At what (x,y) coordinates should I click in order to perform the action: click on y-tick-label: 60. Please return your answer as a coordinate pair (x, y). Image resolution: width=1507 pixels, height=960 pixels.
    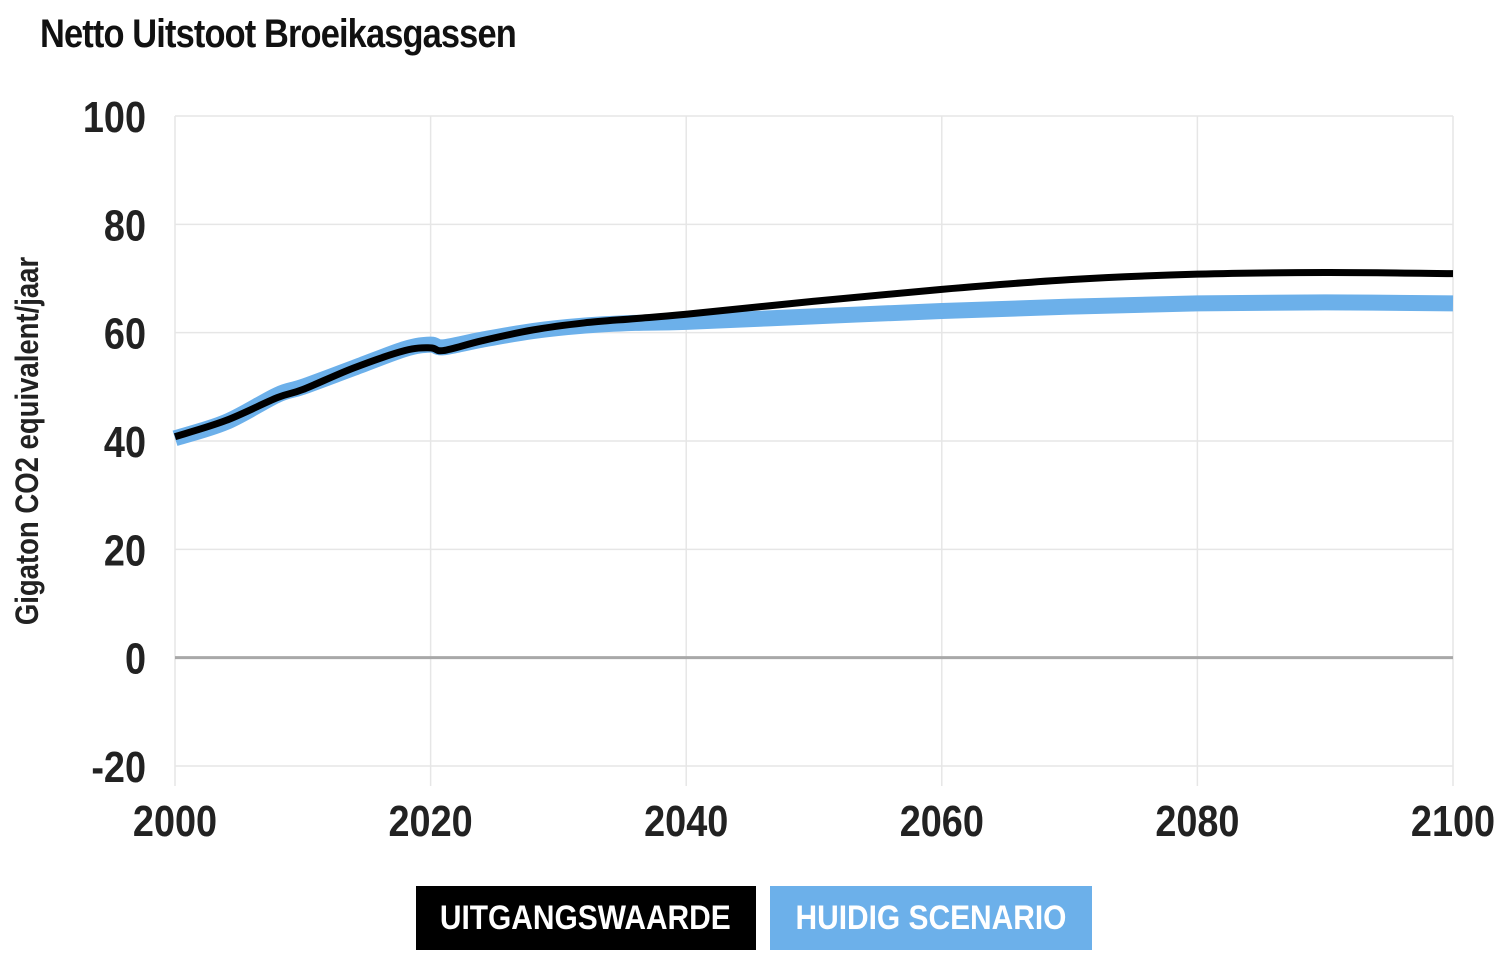
    Looking at the image, I should click on (125, 333).